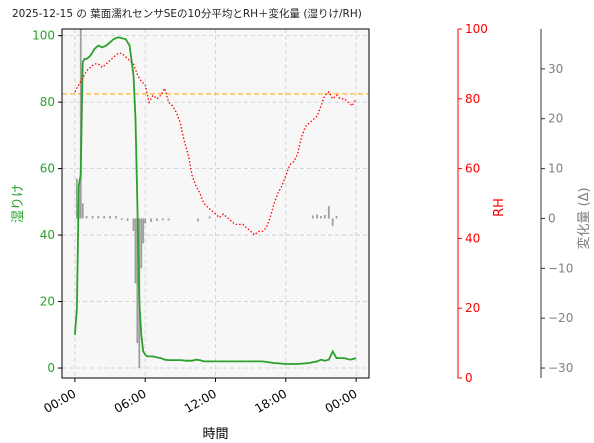  Describe the element at coordinates (472, 99) in the screenshot. I see `rh-tick-label: 80` at that location.